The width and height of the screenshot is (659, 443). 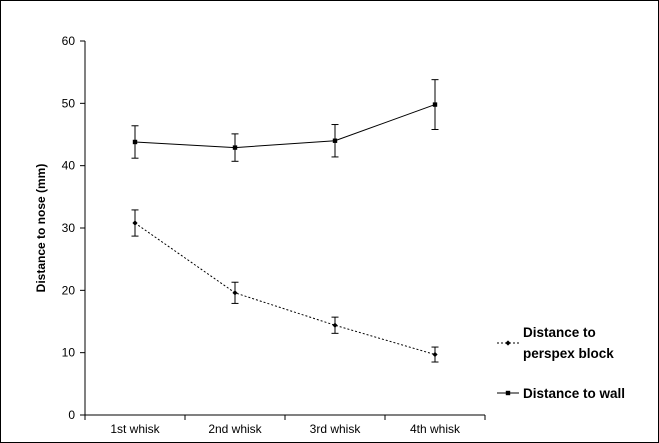 What do you see at coordinates (235, 429) in the screenshot?
I see `x-tick-label: 2nd whisk` at bounding box center [235, 429].